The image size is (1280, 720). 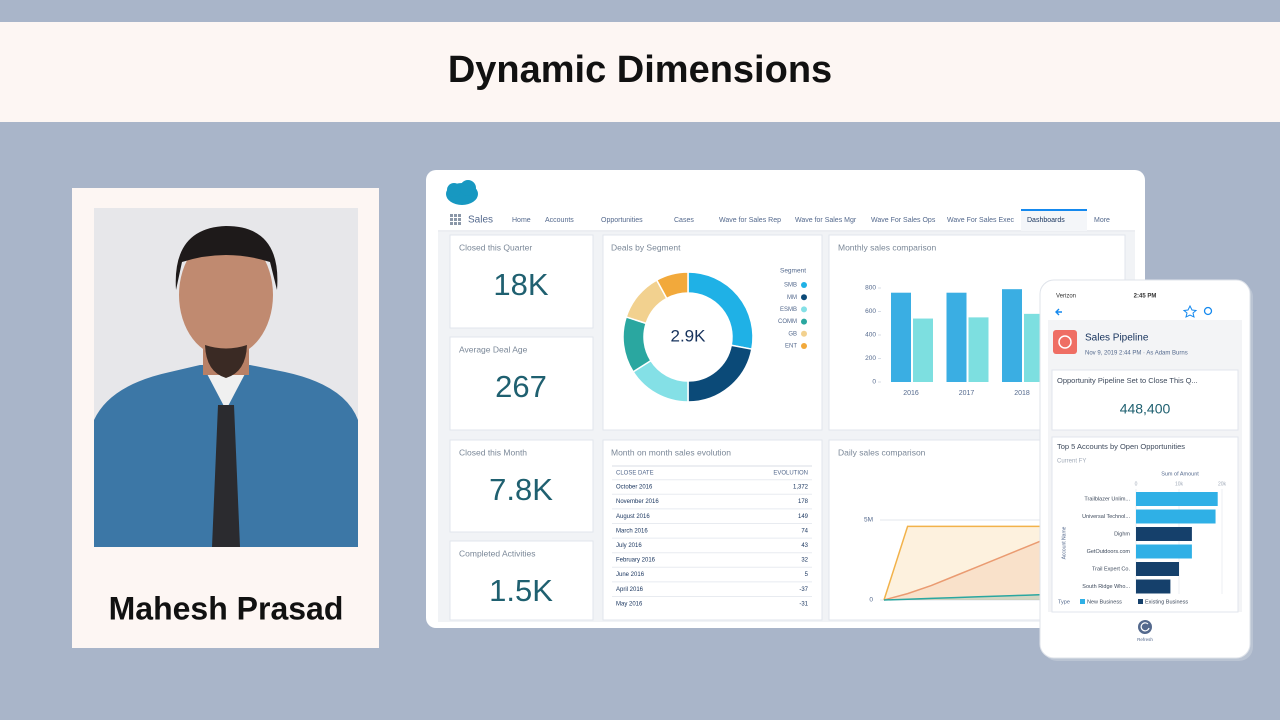 I want to click on nav-tab: More, so click(x=1102, y=220).